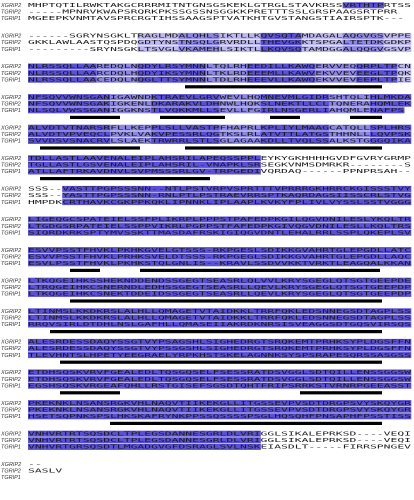 This screenshot has height=500, width=414. What do you see at coordinates (11, 50) in the screenshot?
I see `sequence-name-label: TGRIP1` at bounding box center [11, 50].